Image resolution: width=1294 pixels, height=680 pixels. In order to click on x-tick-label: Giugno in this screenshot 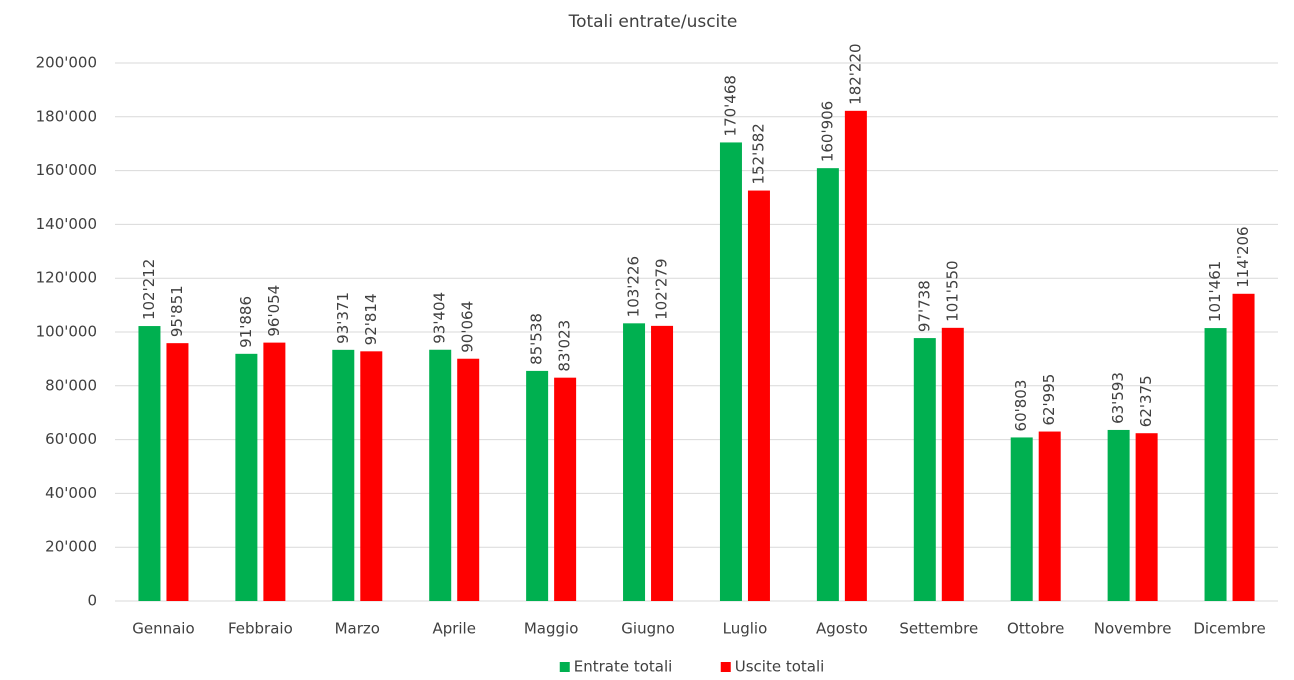, I will do `click(648, 629)`.